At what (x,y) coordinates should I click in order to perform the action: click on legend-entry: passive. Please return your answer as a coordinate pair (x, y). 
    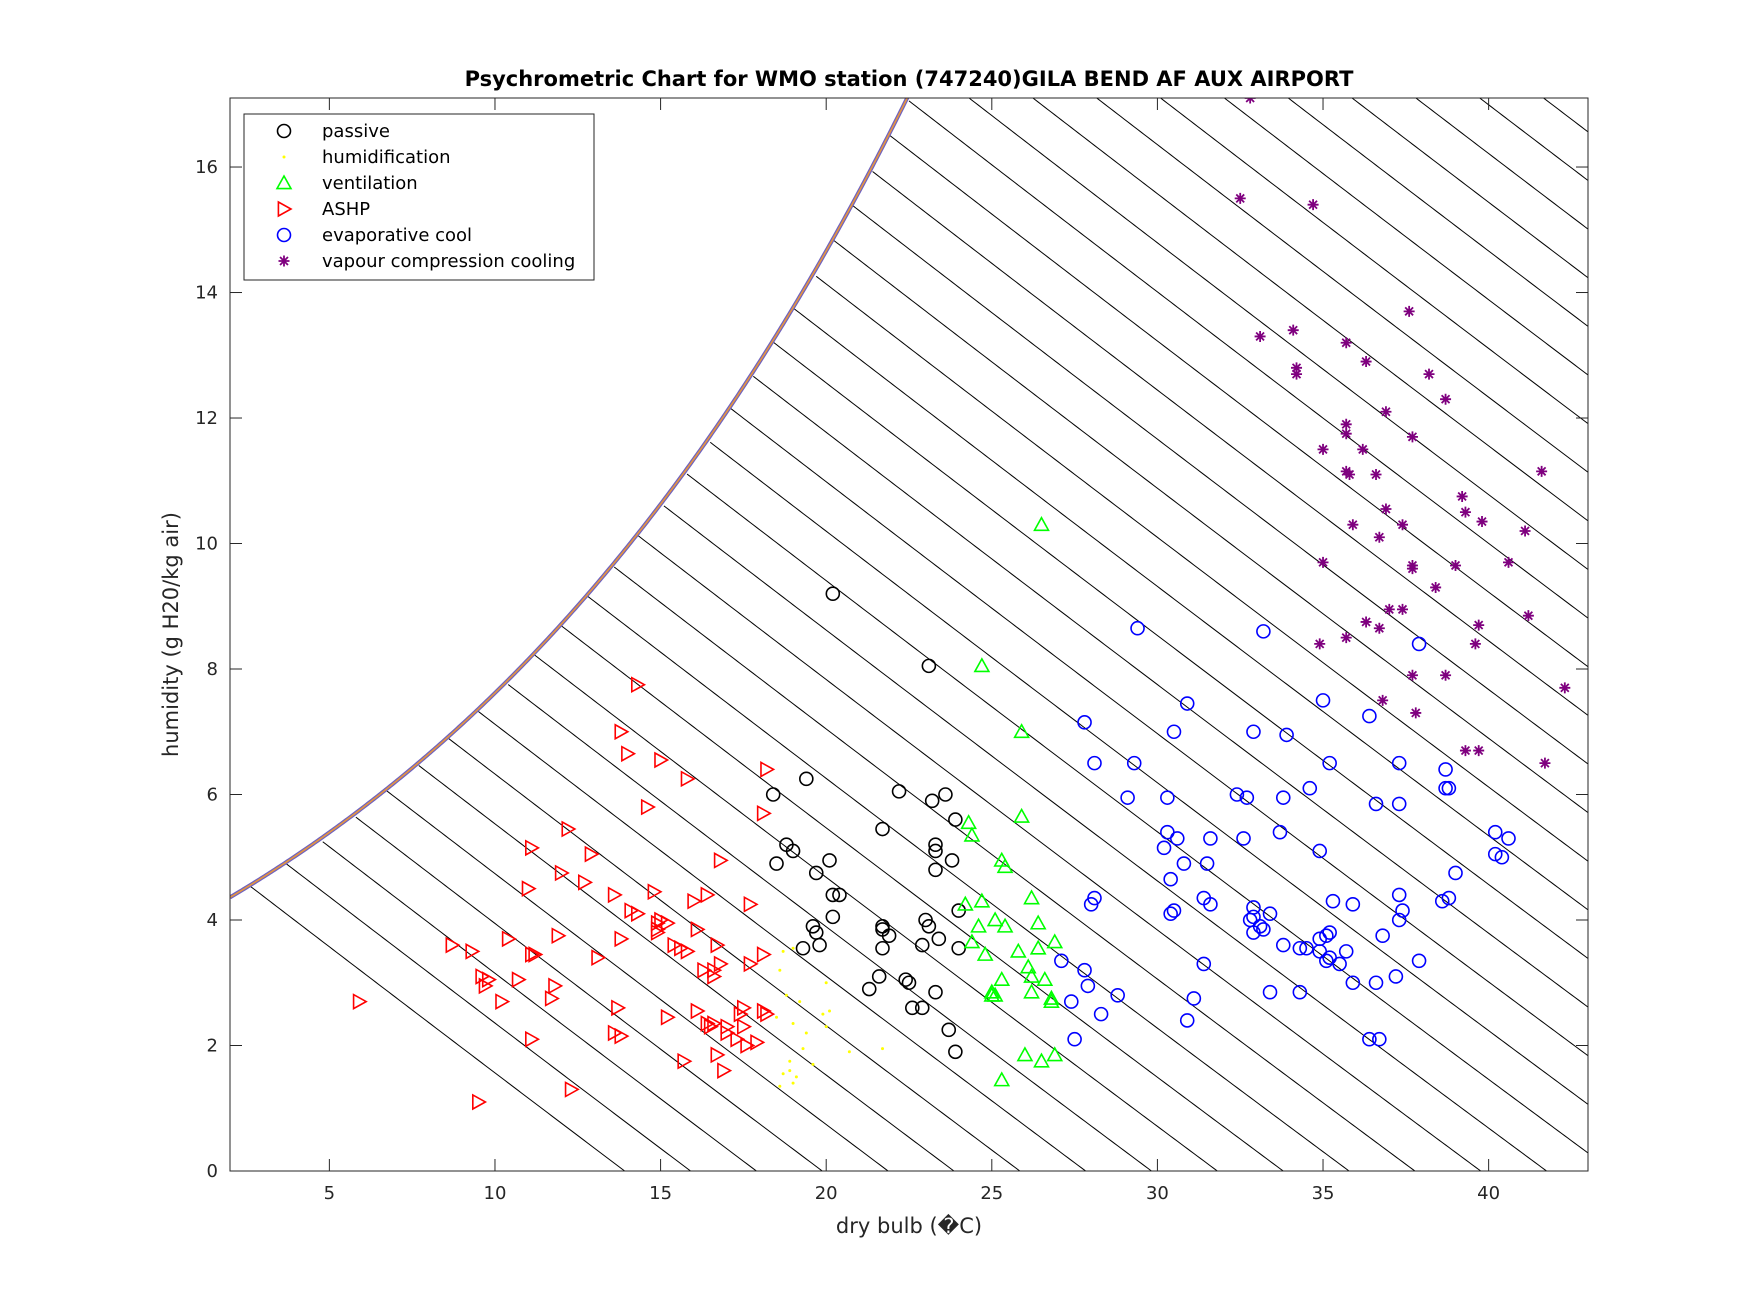
    Looking at the image, I should click on (356, 131).